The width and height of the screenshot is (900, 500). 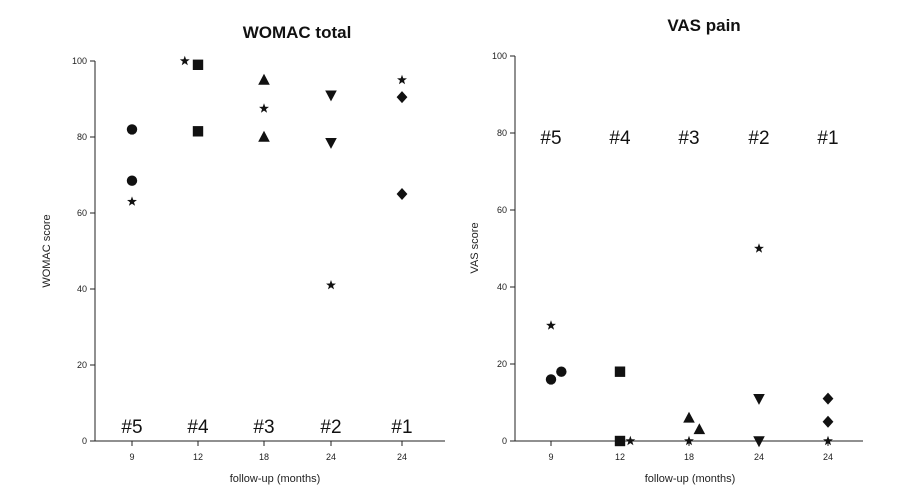 What do you see at coordinates (475, 247) in the screenshot?
I see `y-axis-label: VAS score` at bounding box center [475, 247].